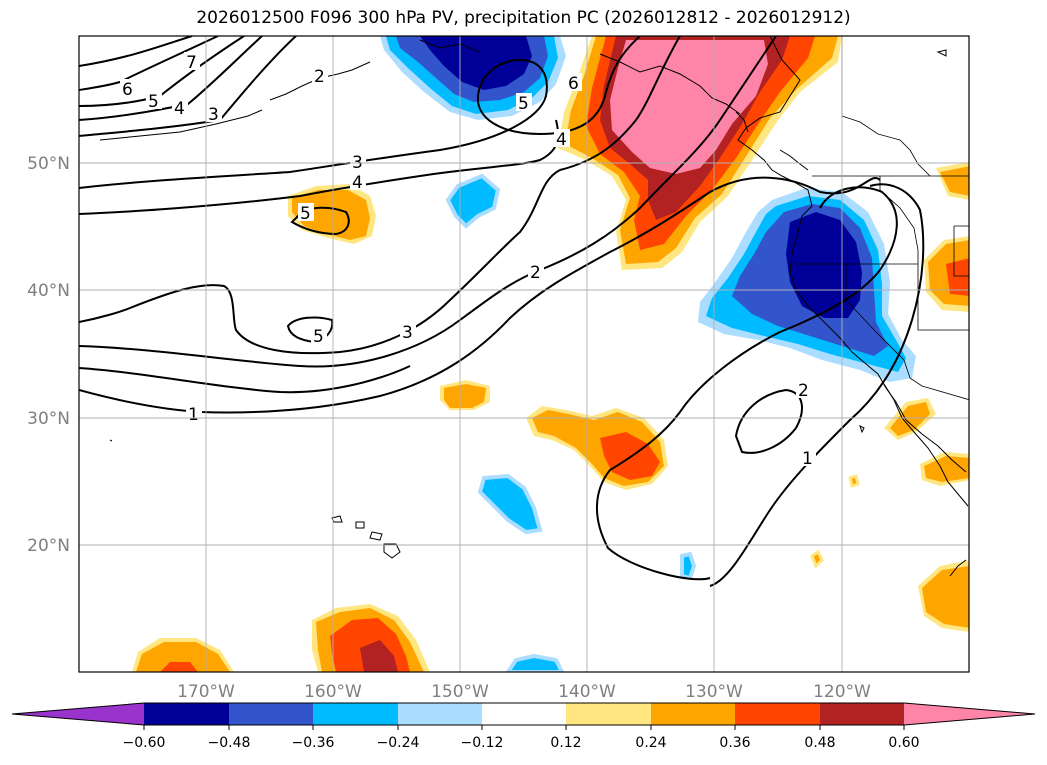 The height and width of the screenshot is (765, 1047). I want to click on colorbar-tick-6: 0.12, so click(565, 743).